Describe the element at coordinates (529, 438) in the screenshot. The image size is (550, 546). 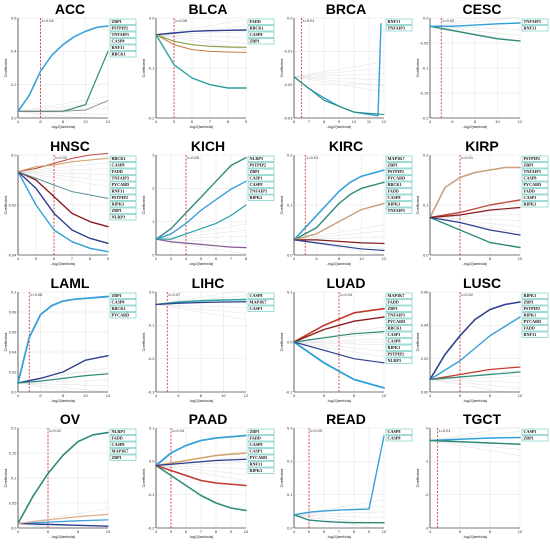
I see `gene-label: ZBP1` at that location.